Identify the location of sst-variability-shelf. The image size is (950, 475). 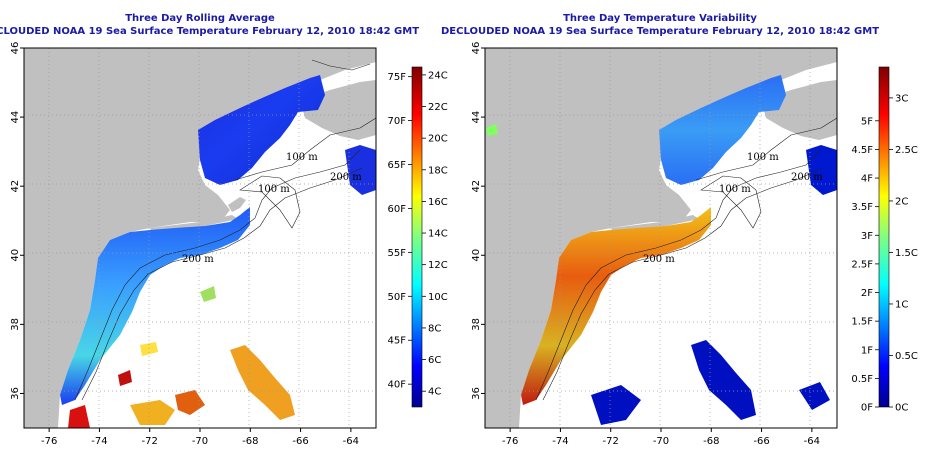
(616, 306).